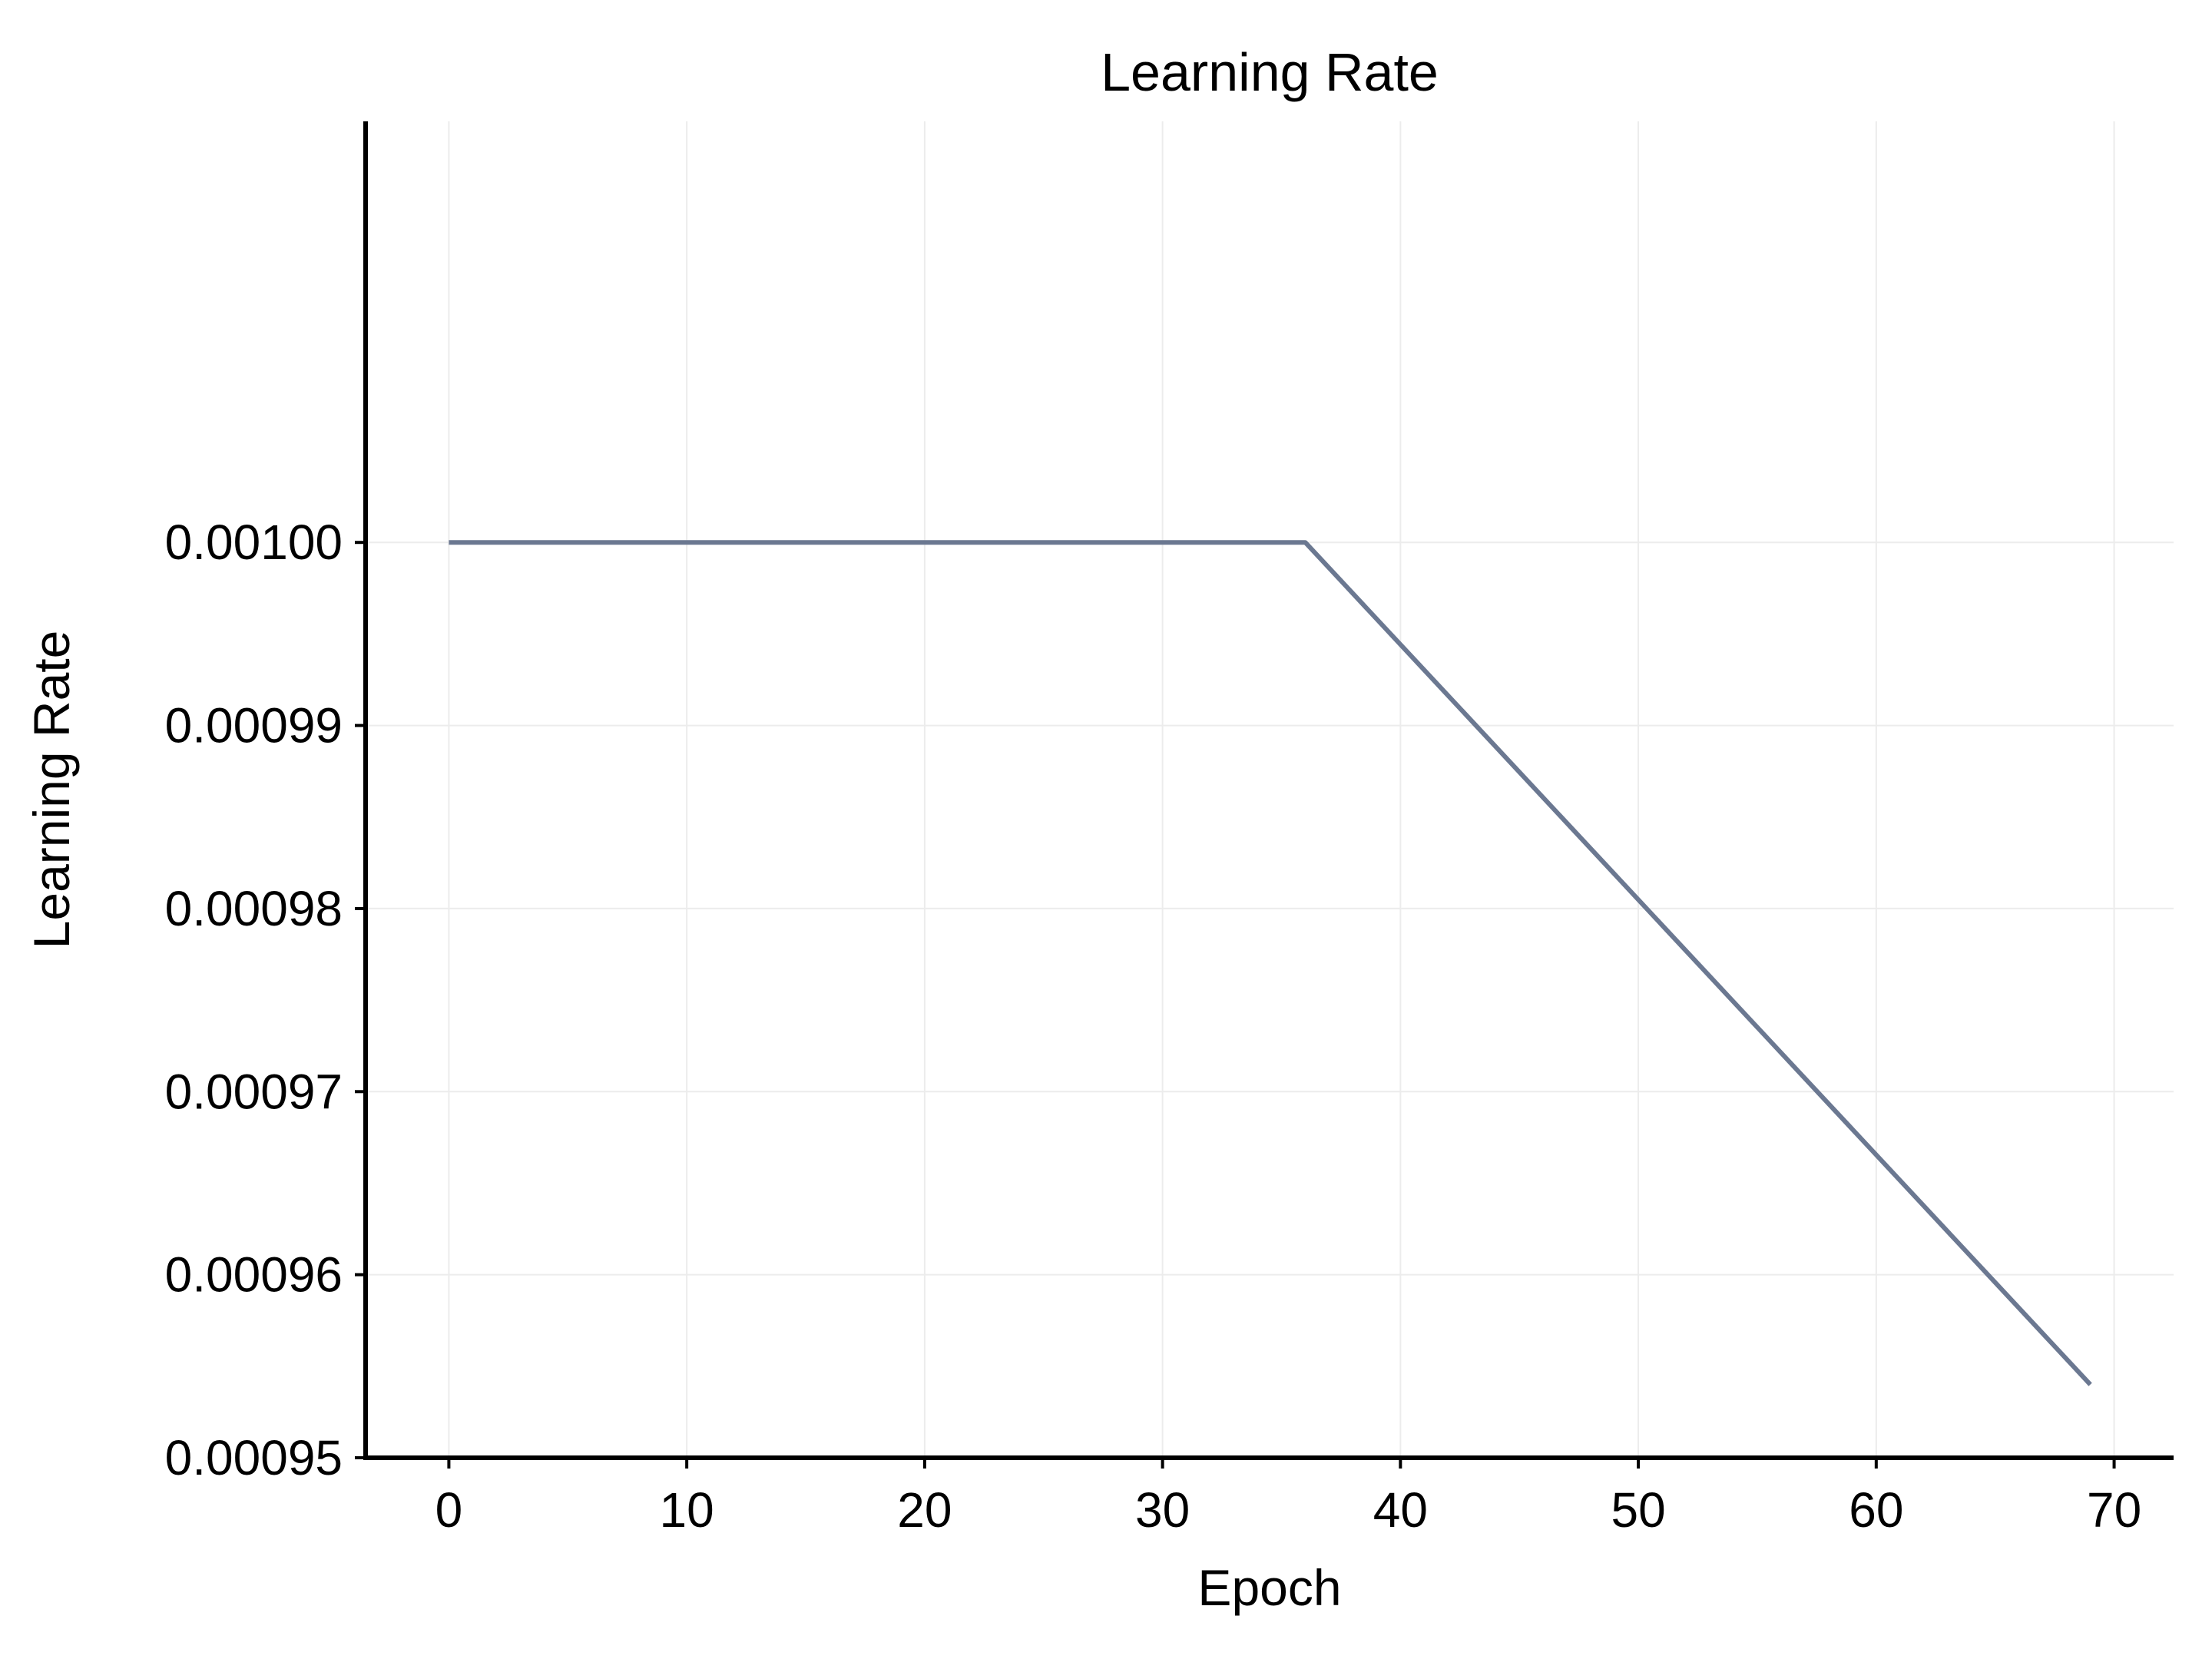 The height and width of the screenshot is (1659, 2212). What do you see at coordinates (254, 909) in the screenshot?
I see `y-tick-label: 0.00098` at bounding box center [254, 909].